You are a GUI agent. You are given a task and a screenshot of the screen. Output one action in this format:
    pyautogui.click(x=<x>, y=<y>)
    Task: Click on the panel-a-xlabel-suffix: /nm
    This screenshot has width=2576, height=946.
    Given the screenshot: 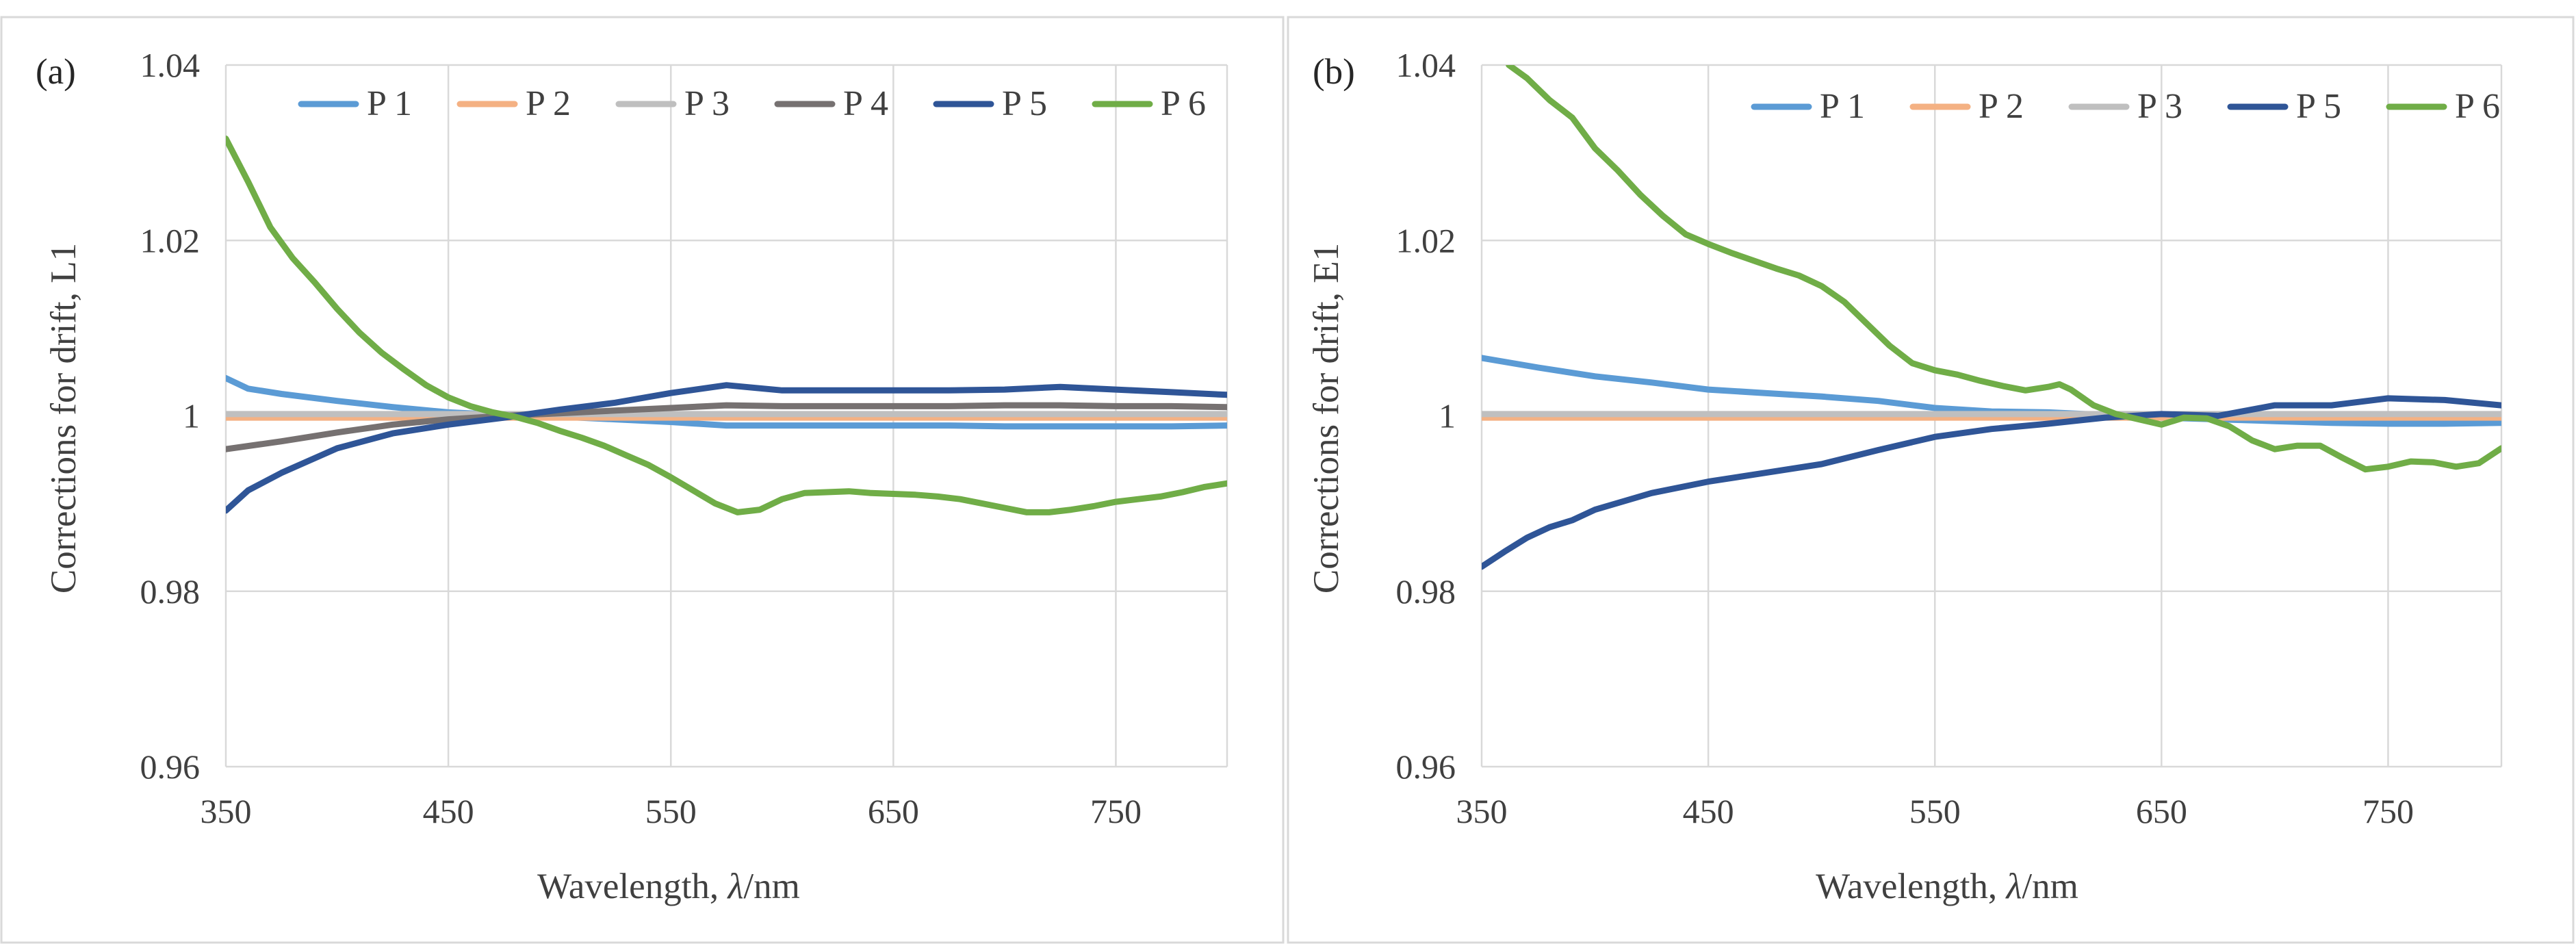 What is the action you would take?
    pyautogui.click(x=771, y=886)
    